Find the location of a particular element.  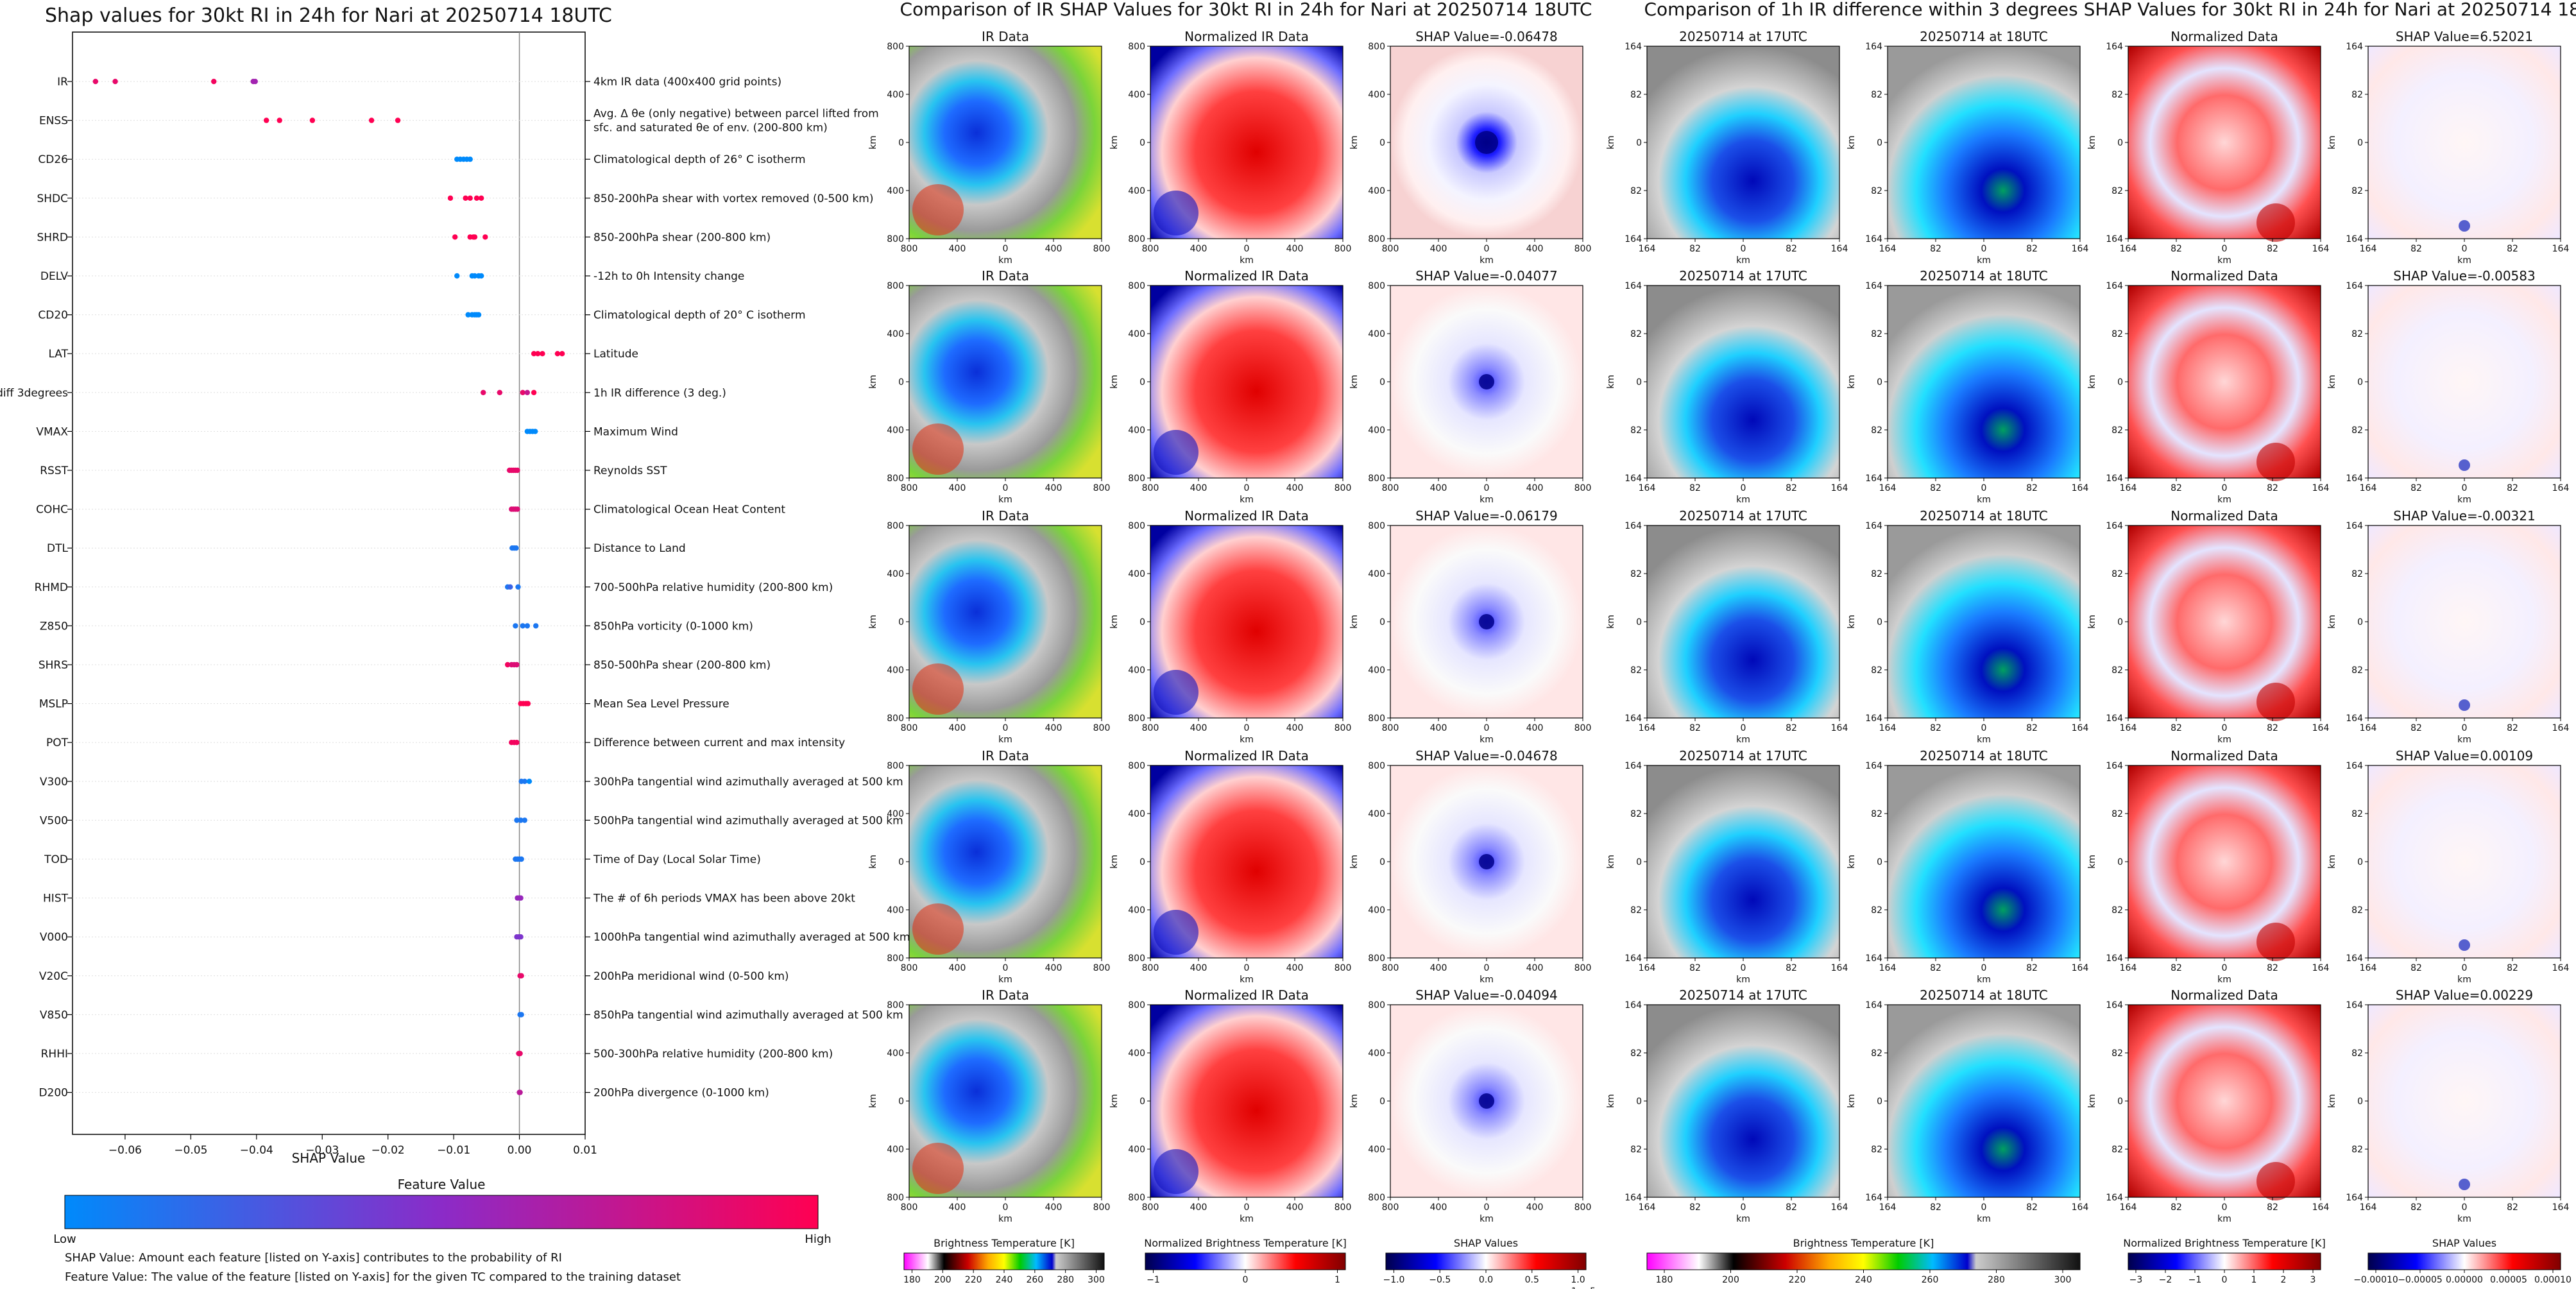

colorbar-tick-label: 280 is located at coordinates (1996, 1280).